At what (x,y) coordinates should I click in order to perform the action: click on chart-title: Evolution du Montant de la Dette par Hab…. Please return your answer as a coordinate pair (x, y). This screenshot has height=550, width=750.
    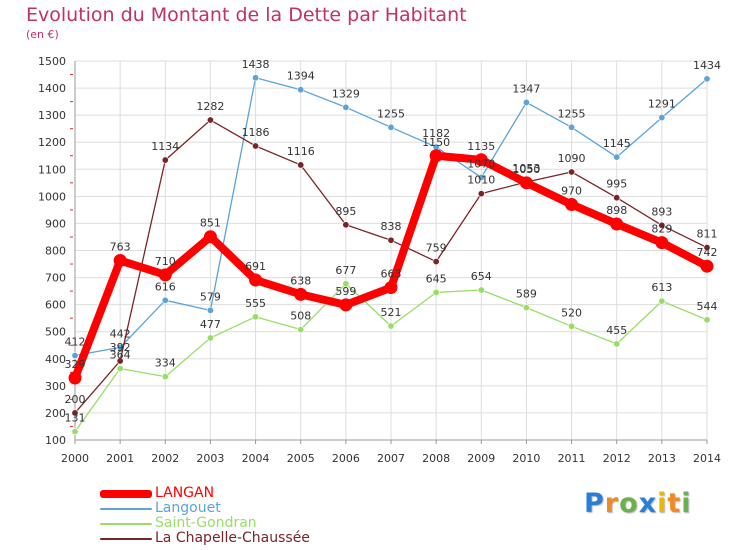
    Looking at the image, I should click on (246, 15).